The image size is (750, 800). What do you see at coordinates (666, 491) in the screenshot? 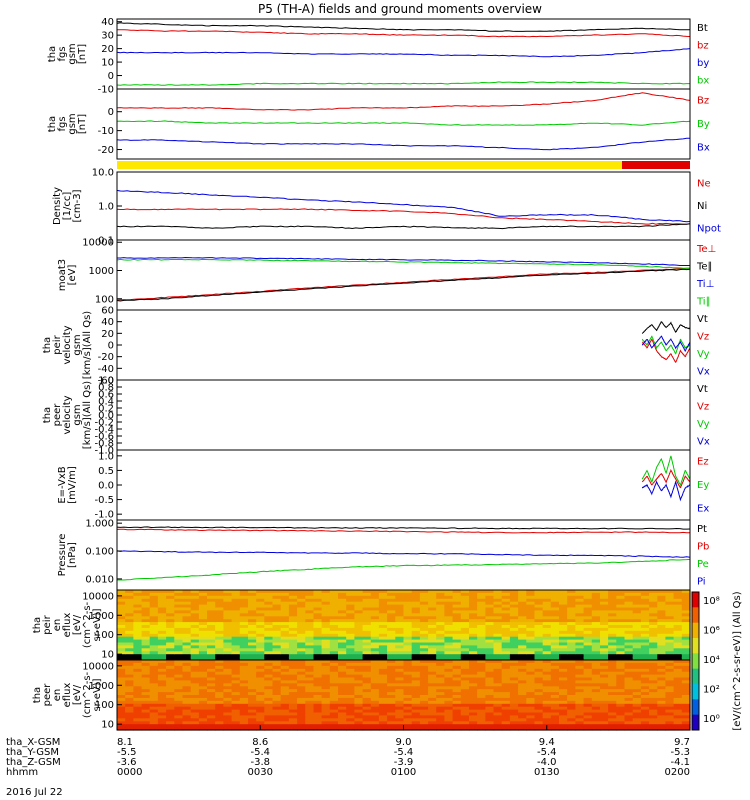
I see `series-line-Ex` at bounding box center [666, 491].